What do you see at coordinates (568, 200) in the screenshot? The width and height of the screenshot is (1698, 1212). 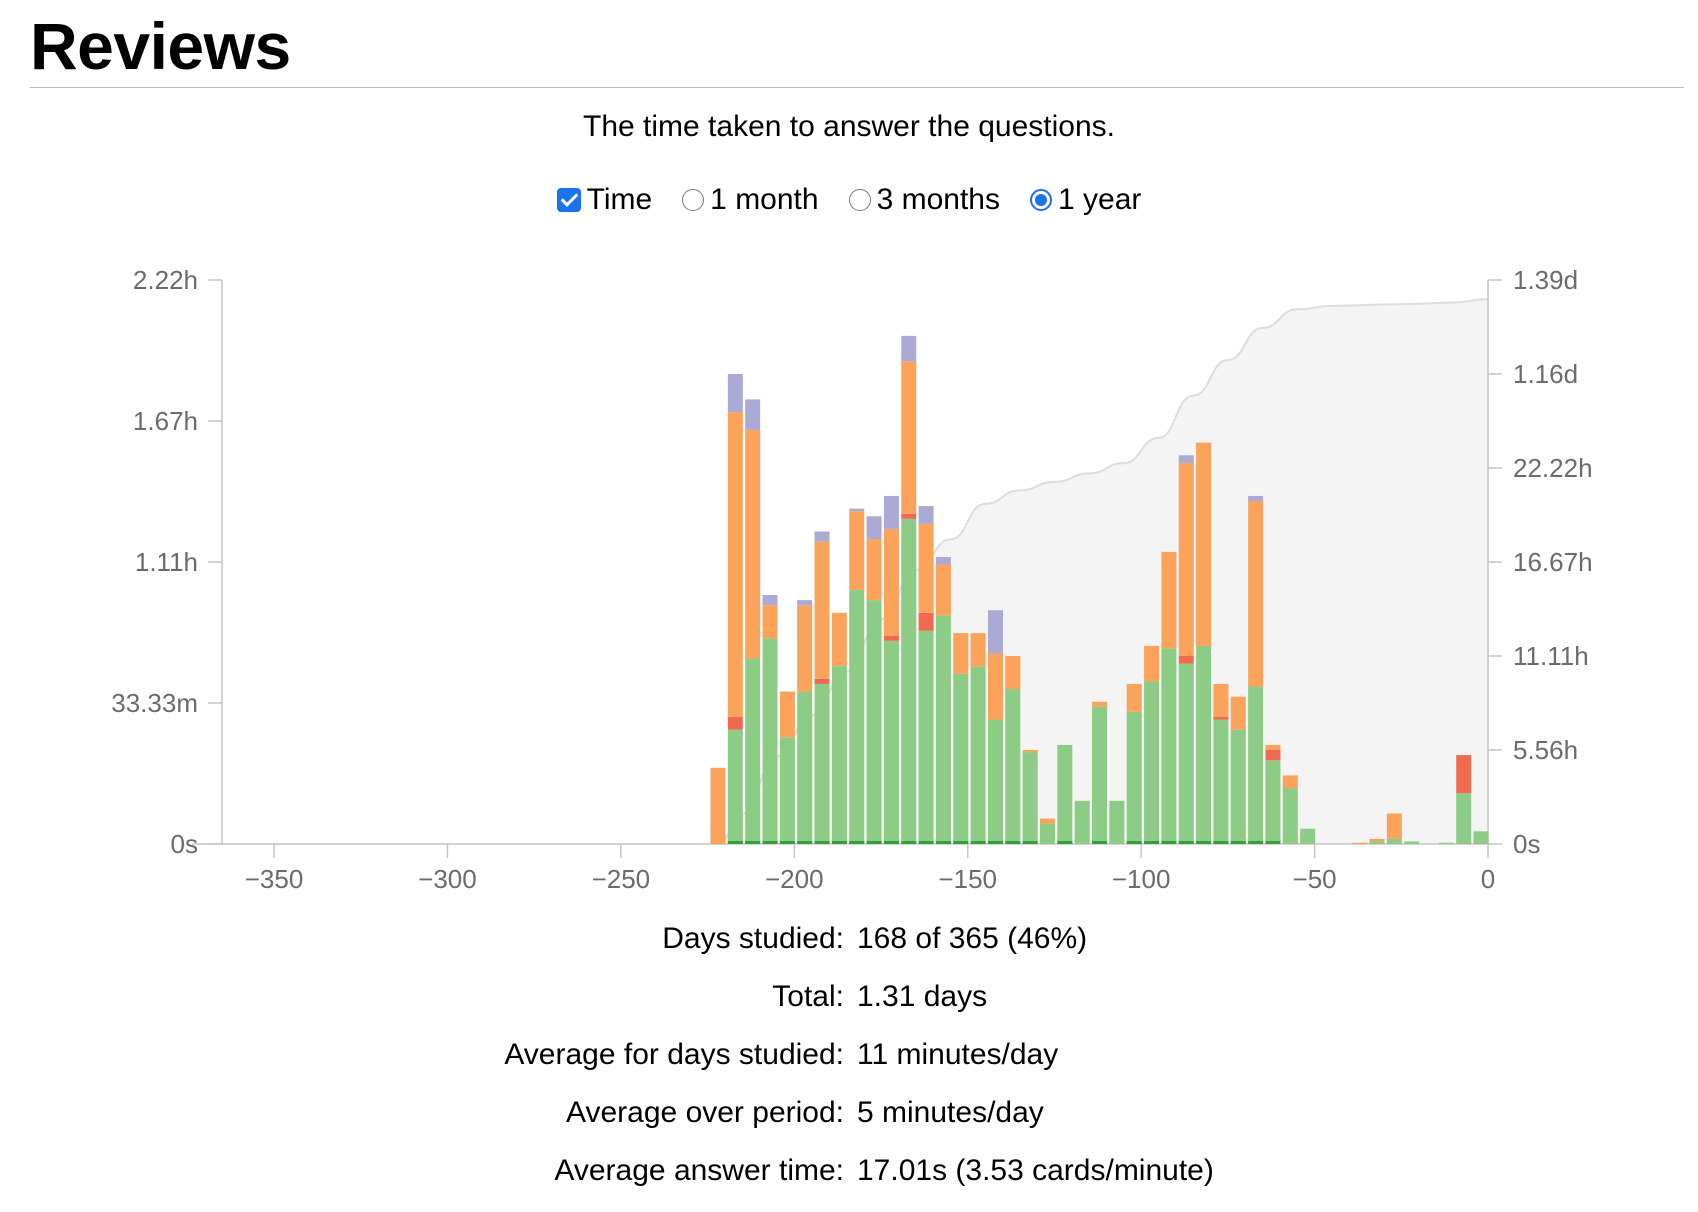 I see `time-checkbox` at bounding box center [568, 200].